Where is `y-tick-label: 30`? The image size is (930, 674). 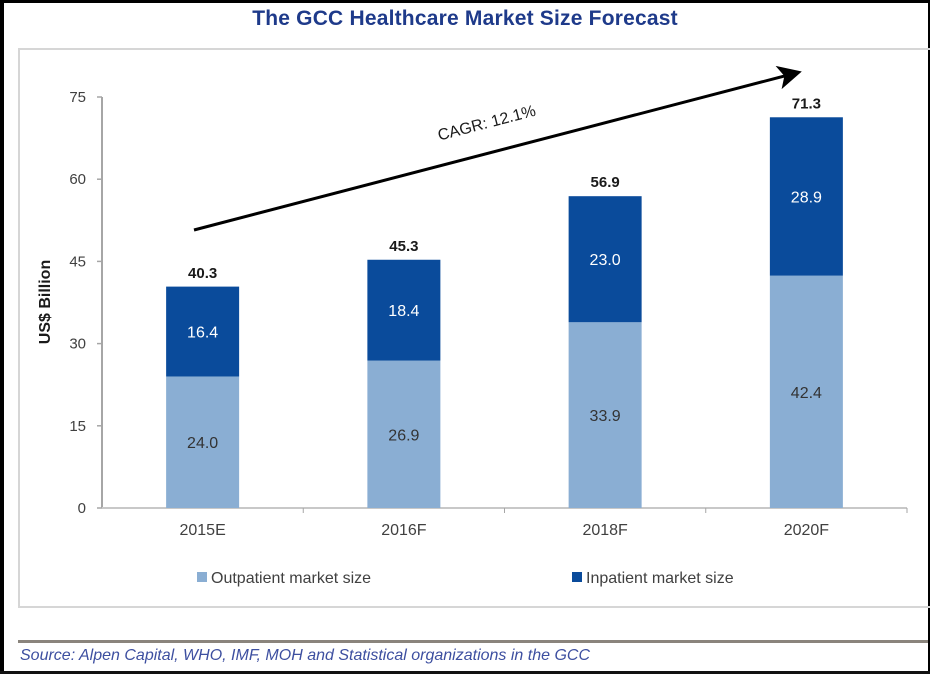 y-tick-label: 30 is located at coordinates (77, 344).